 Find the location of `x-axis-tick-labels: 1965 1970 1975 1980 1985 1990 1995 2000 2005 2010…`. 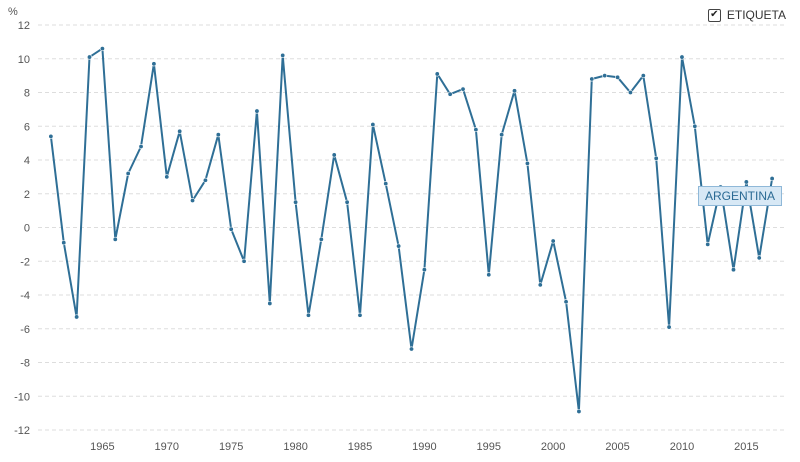

x-axis-tick-labels: 1965 1970 1975 1980 1985 1990 1995 2000 2005 2010… is located at coordinates (424, 447).